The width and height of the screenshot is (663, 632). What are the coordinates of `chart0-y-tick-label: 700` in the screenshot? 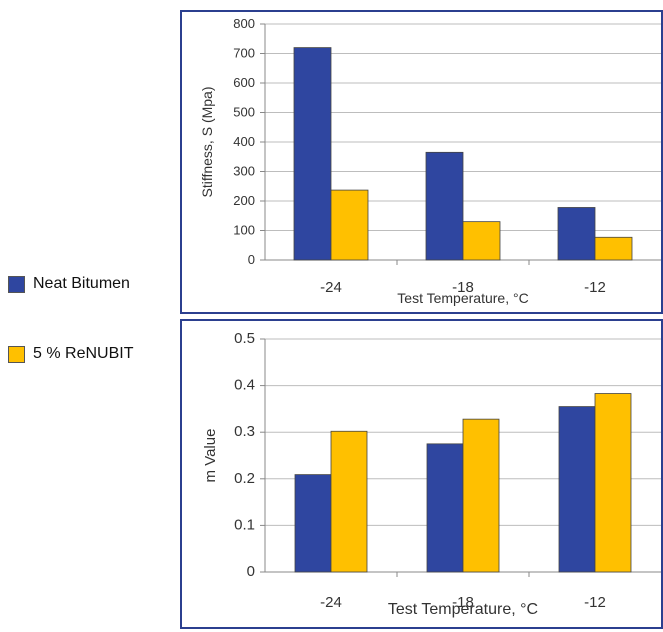 It's located at (244, 53).